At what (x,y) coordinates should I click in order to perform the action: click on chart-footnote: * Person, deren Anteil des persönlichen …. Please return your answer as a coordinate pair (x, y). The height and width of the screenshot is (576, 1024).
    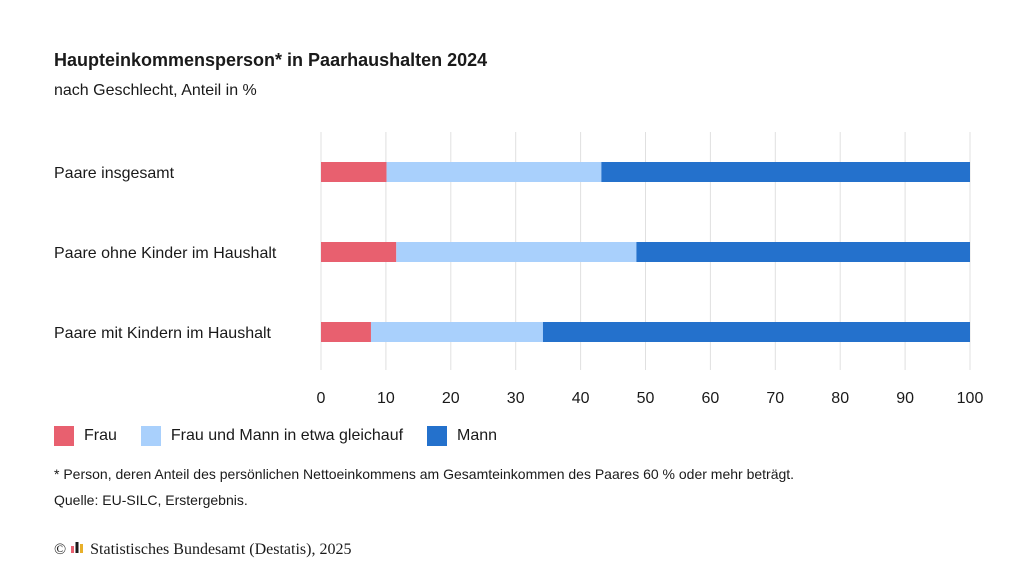
    Looking at the image, I should click on (424, 474).